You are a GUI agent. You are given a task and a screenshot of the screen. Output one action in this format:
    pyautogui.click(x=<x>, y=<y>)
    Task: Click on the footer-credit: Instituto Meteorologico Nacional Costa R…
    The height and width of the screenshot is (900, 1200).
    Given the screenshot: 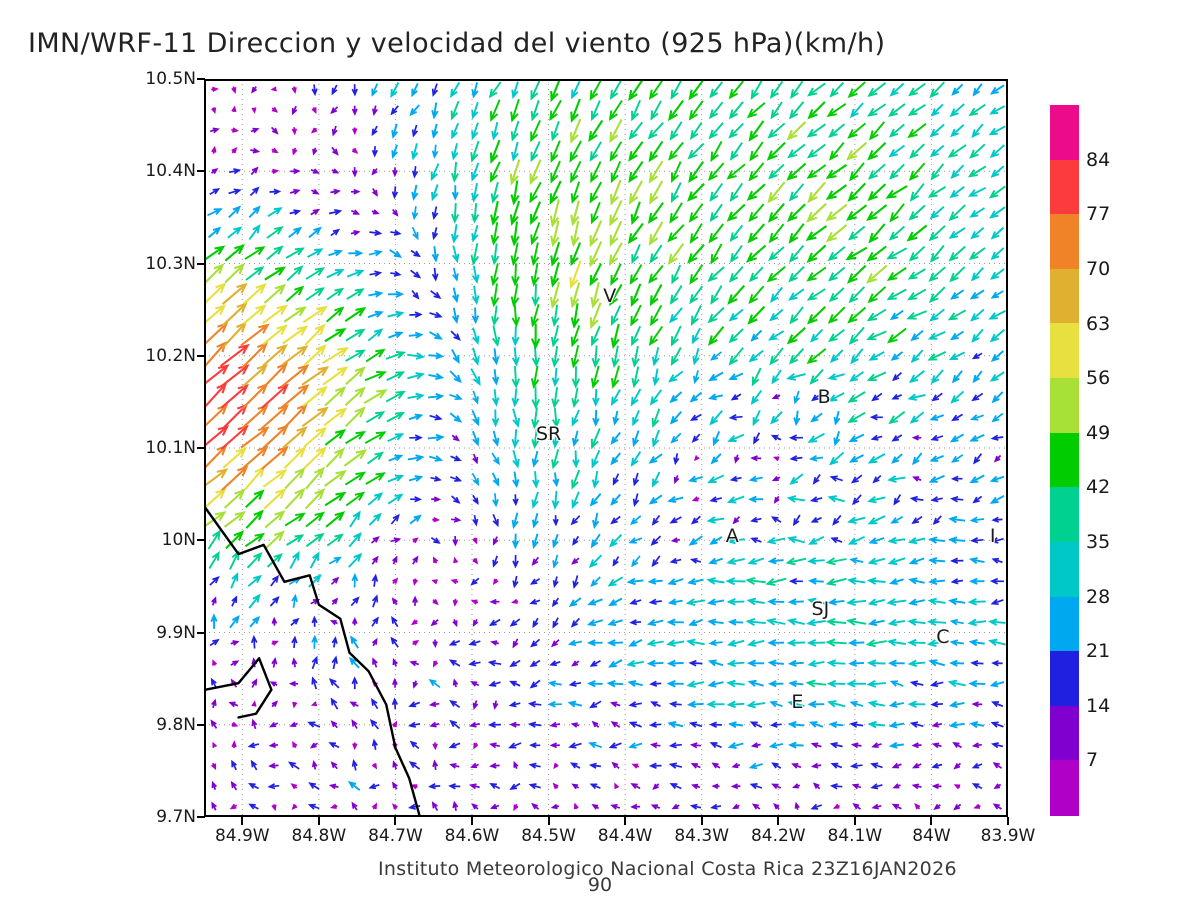 What is the action you would take?
    pyautogui.click(x=667, y=869)
    